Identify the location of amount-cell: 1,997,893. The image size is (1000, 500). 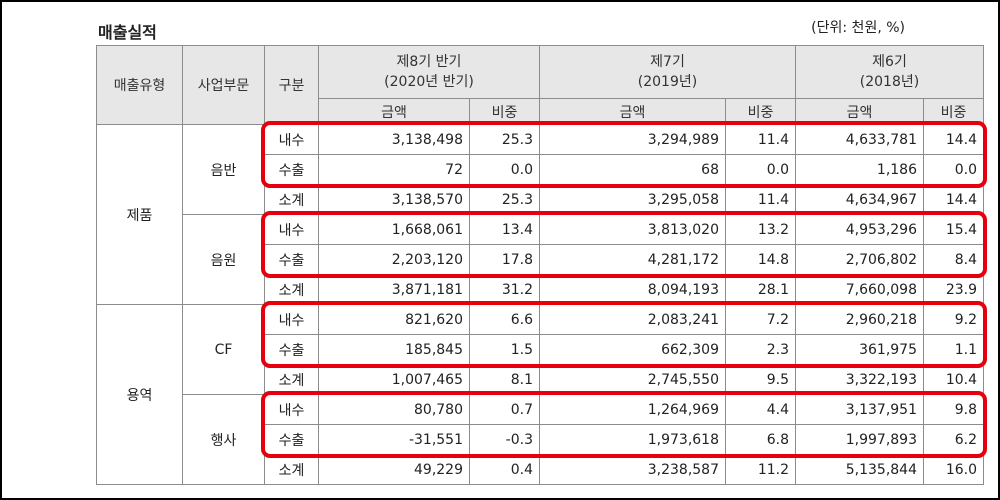
(859, 439).